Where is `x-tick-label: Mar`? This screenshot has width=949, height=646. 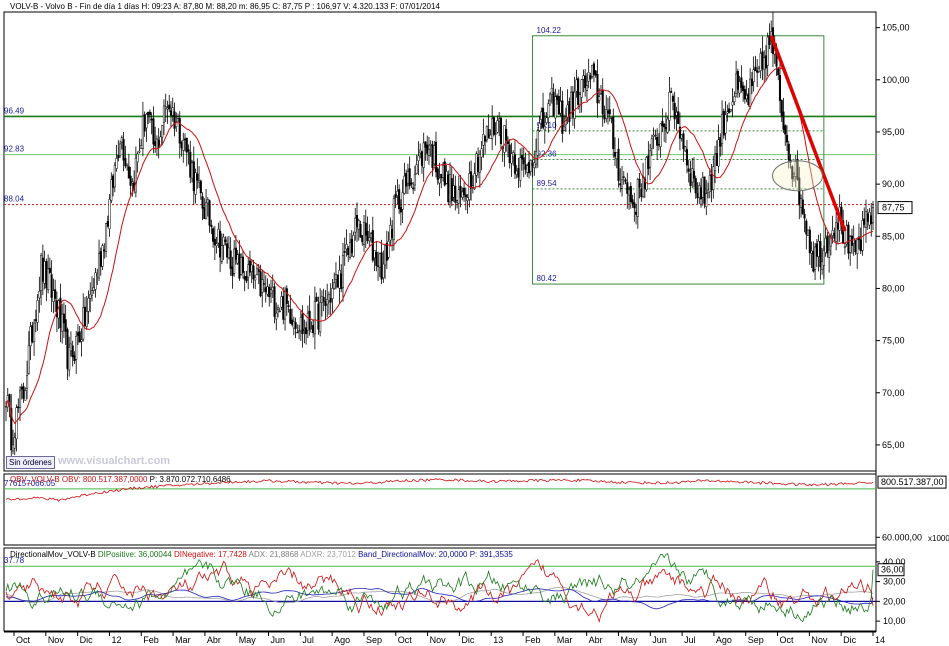
x-tick-label: Mar is located at coordinates (565, 640).